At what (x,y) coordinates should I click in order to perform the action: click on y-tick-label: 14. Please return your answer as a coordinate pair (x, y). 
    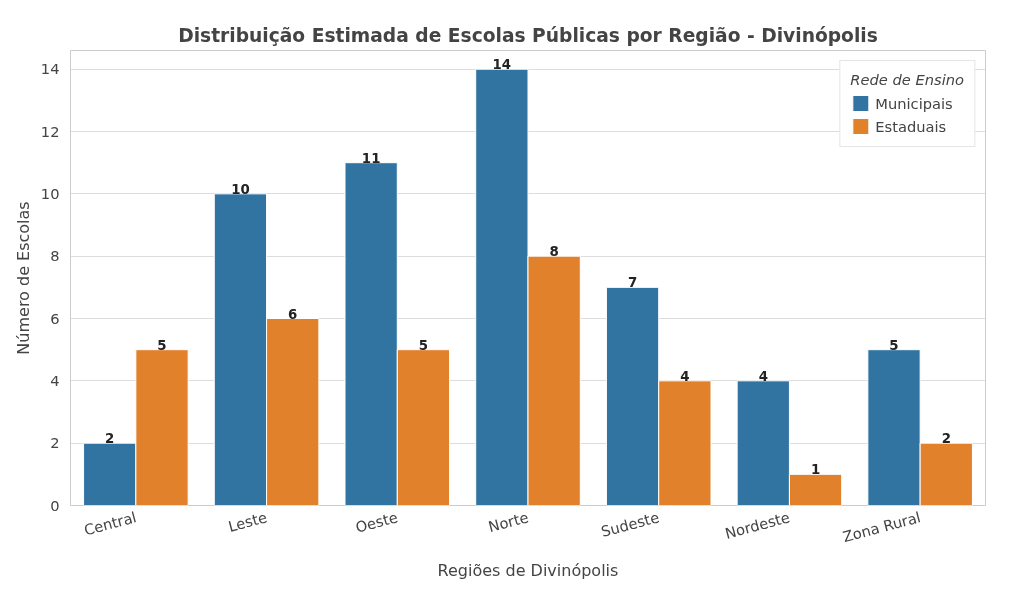
    Looking at the image, I should click on (50, 69).